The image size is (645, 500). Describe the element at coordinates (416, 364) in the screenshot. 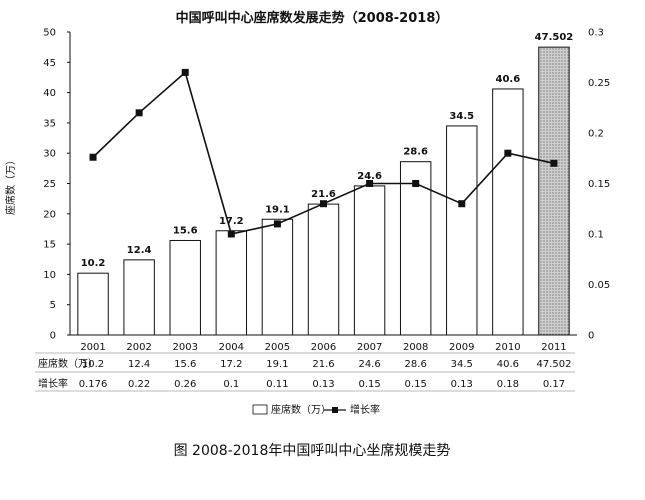

I see `table-cell: 28.6` at that location.